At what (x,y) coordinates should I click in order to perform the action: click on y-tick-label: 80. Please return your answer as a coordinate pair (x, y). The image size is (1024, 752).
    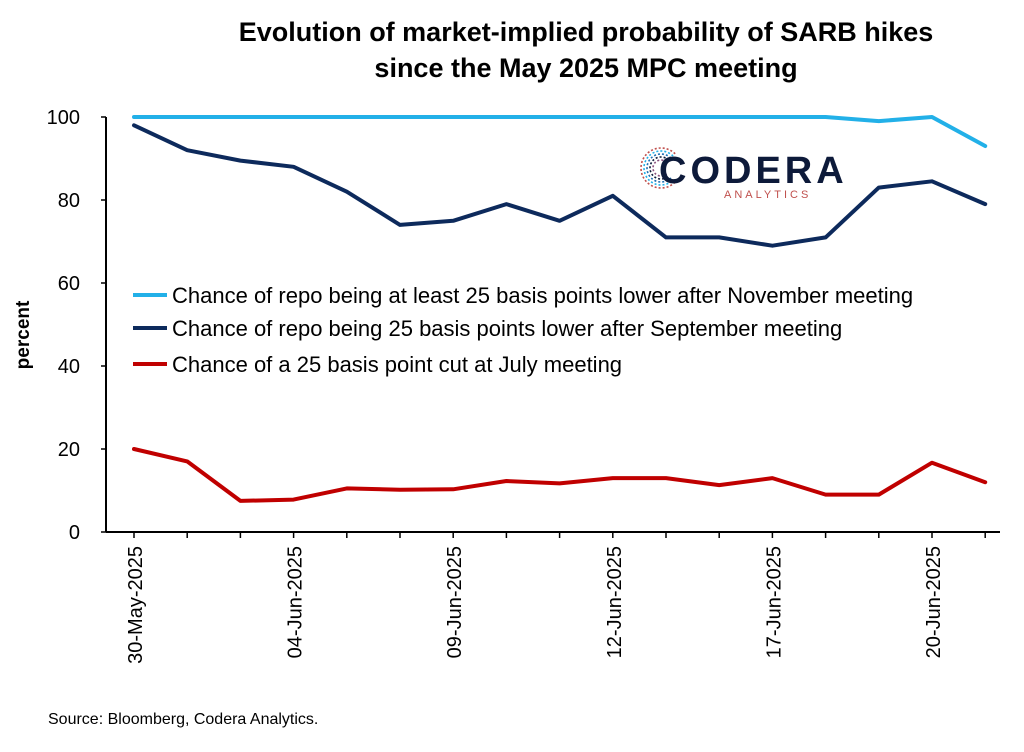
    Looking at the image, I should click on (69, 201).